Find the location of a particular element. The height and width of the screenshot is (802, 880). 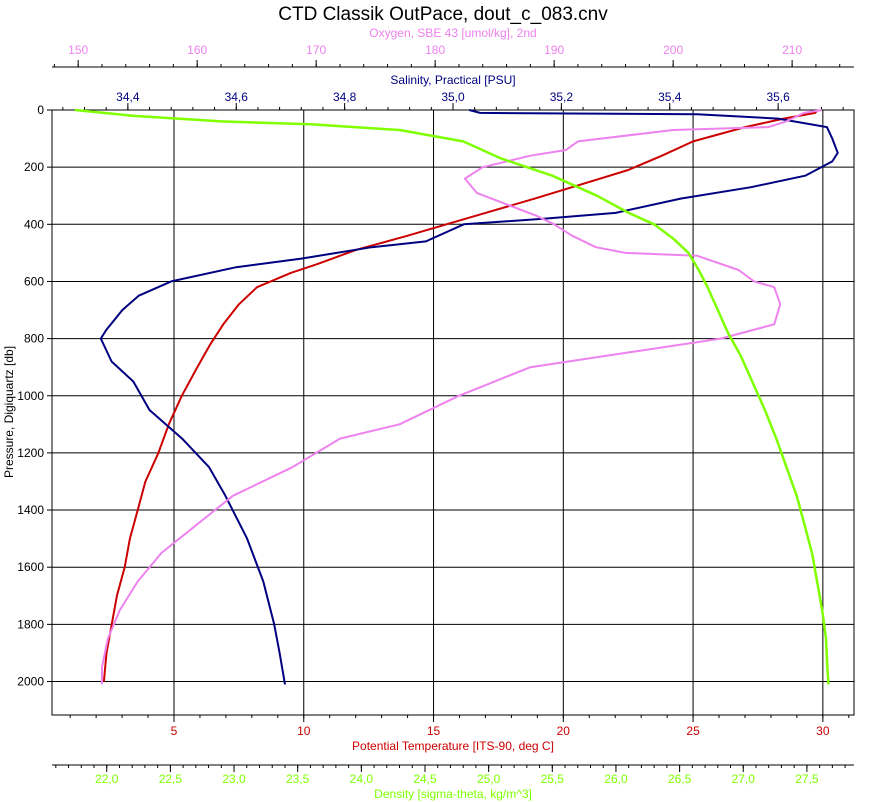

density-tick-label: 23,5 is located at coordinates (298, 779).